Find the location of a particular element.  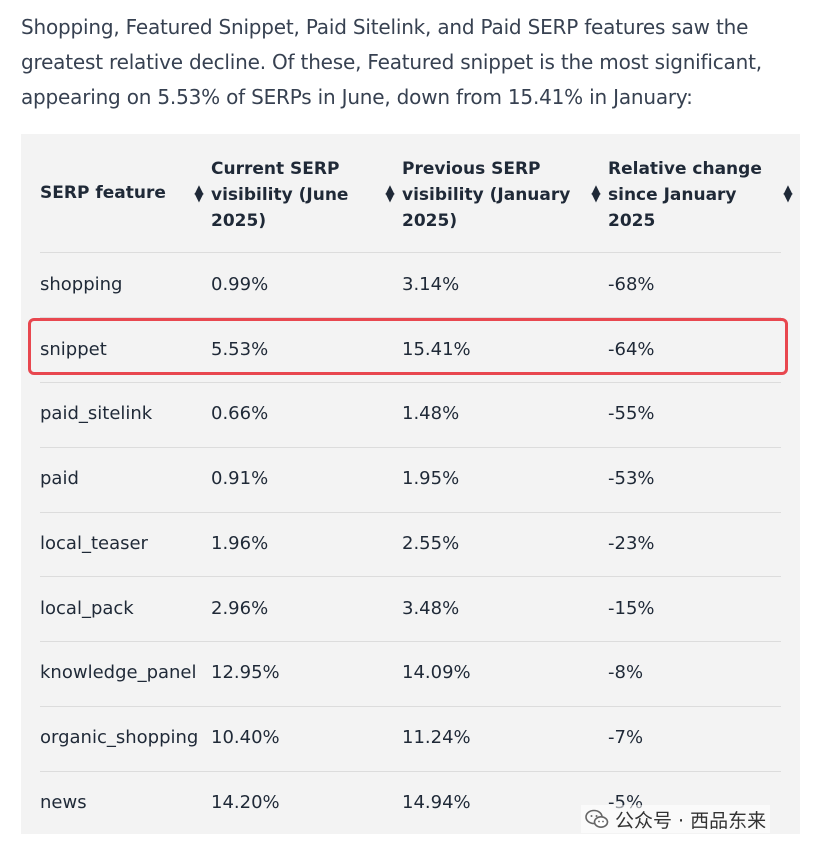

cell-change: -7% is located at coordinates (626, 737).